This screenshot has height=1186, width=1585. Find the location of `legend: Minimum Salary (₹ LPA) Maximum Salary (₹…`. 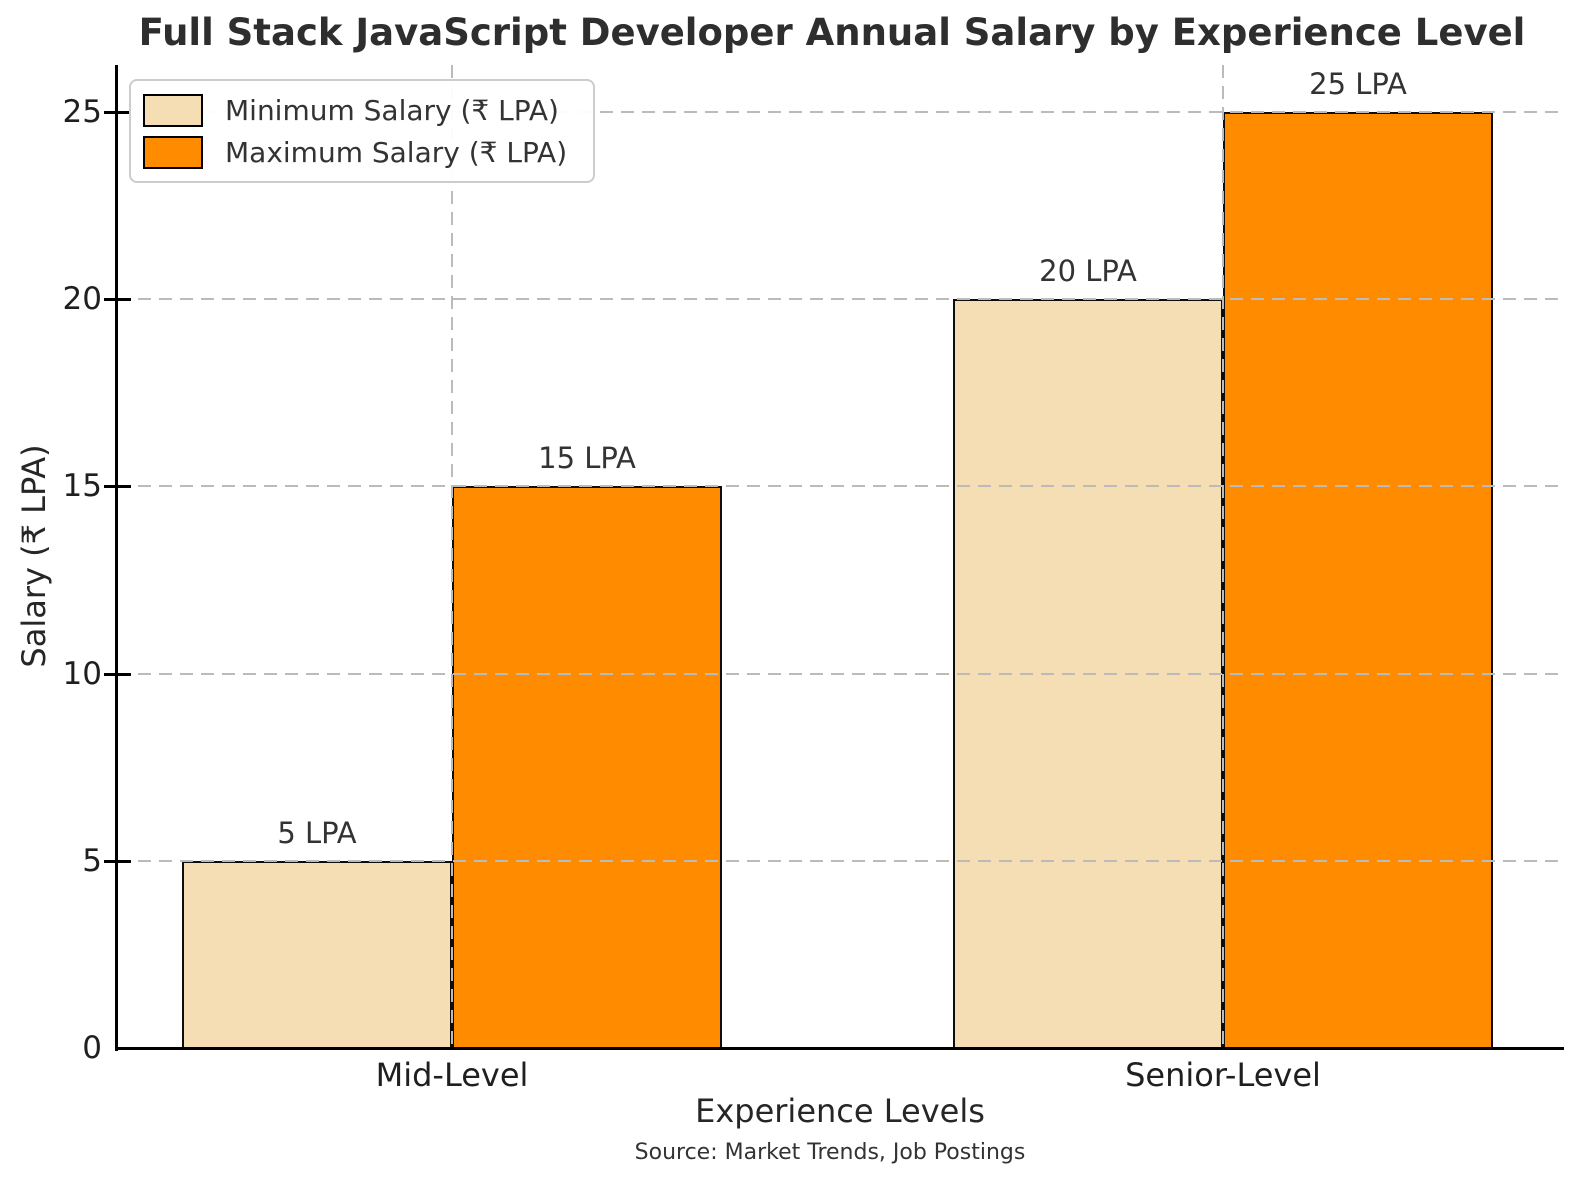

legend: Minimum Salary (₹ LPA) Maximum Salary (₹… is located at coordinates (362, 131).